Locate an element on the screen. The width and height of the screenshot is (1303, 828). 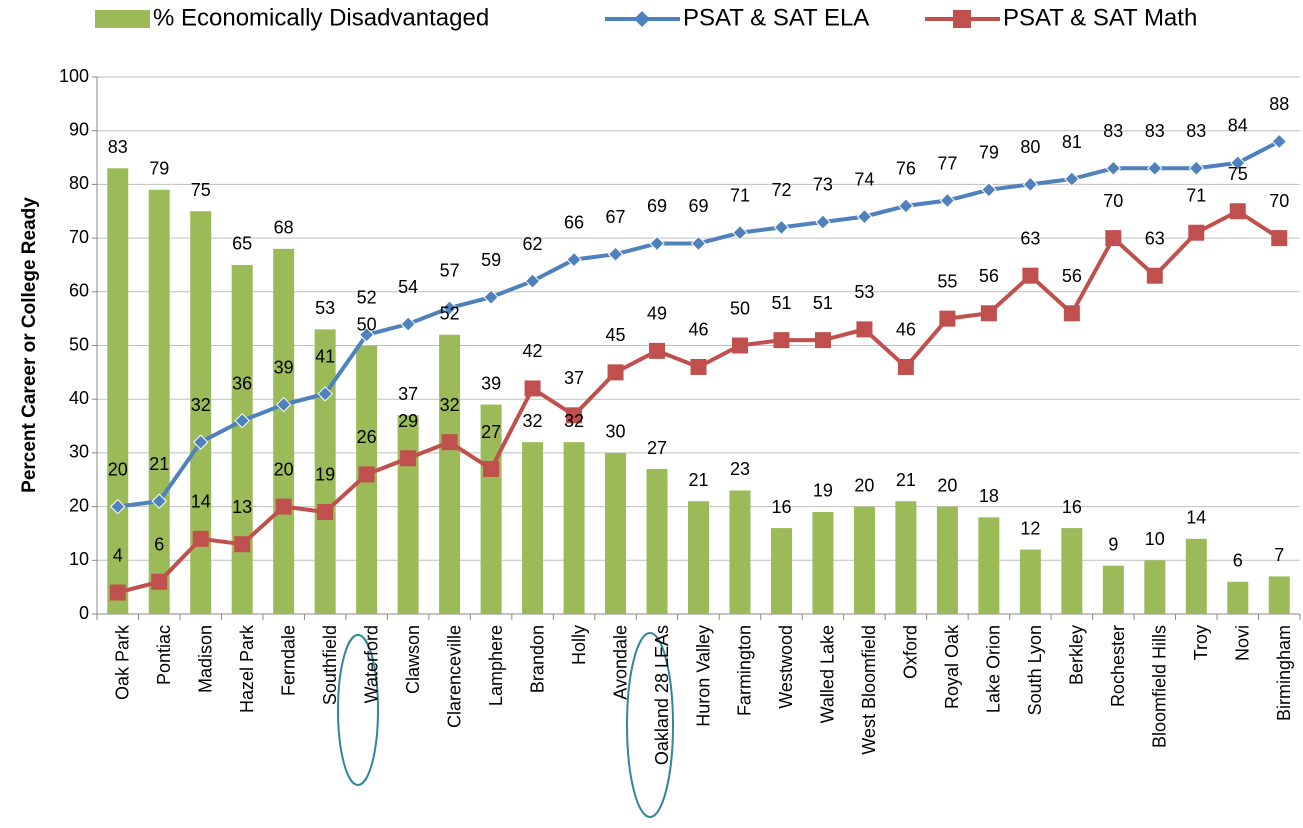
x-tick-label: Madison is located at coordinates (205, 659).